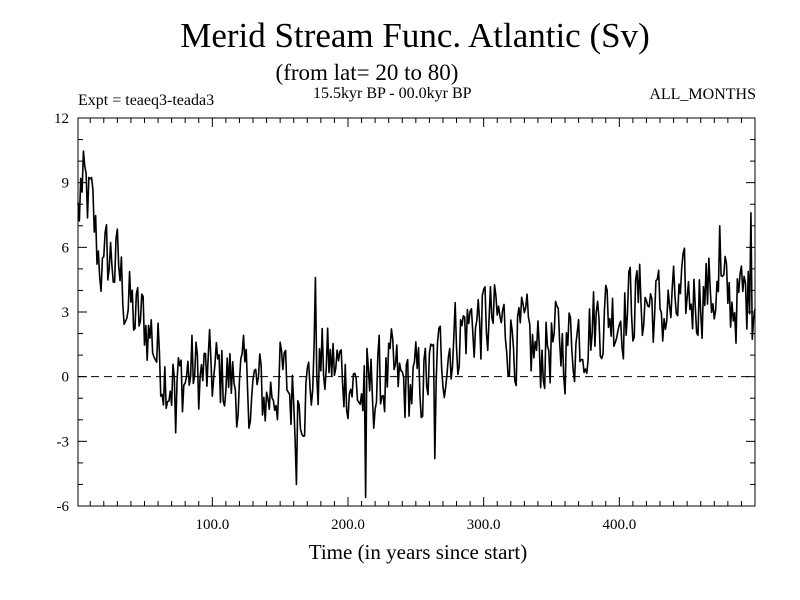  Describe the element at coordinates (63, 442) in the screenshot. I see `y-tick-label: -3` at that location.